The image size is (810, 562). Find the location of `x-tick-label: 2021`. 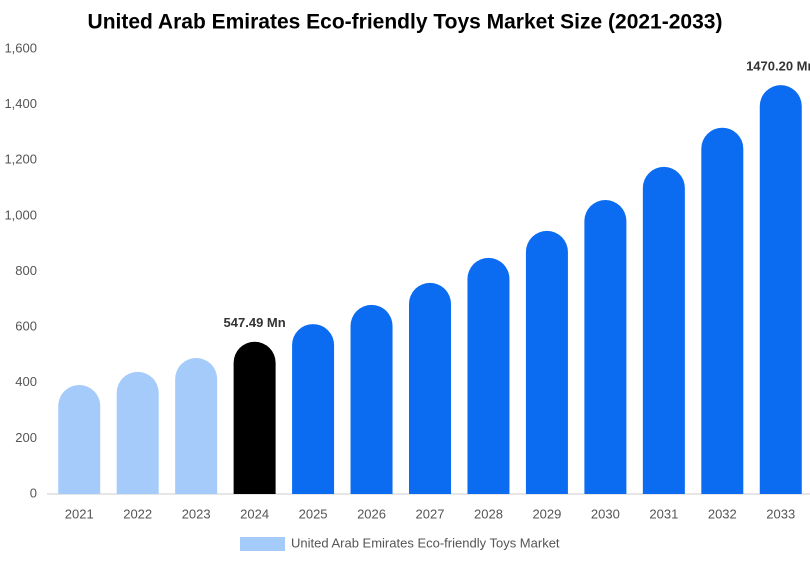

x-tick-label: 2021 is located at coordinates (79, 513).